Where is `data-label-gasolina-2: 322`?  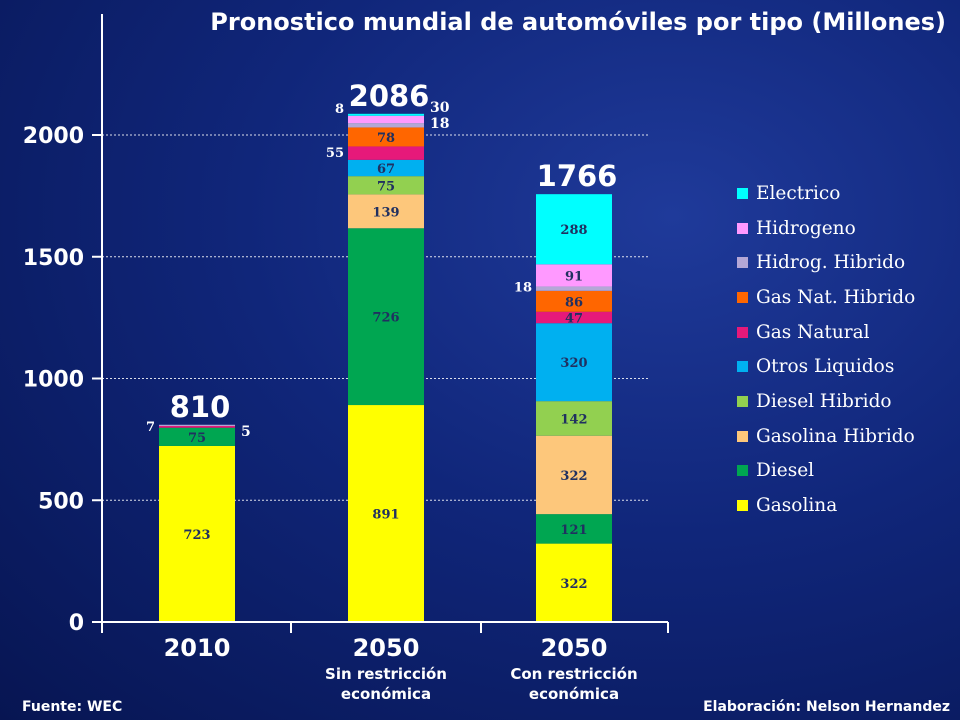 data-label-gasolina-2: 322 is located at coordinates (573, 584).